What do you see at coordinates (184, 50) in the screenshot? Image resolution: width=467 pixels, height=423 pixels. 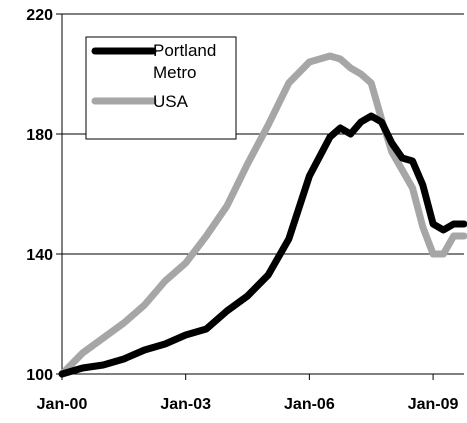 I see `legend-label-portland-metro-line1: Portland` at bounding box center [184, 50].